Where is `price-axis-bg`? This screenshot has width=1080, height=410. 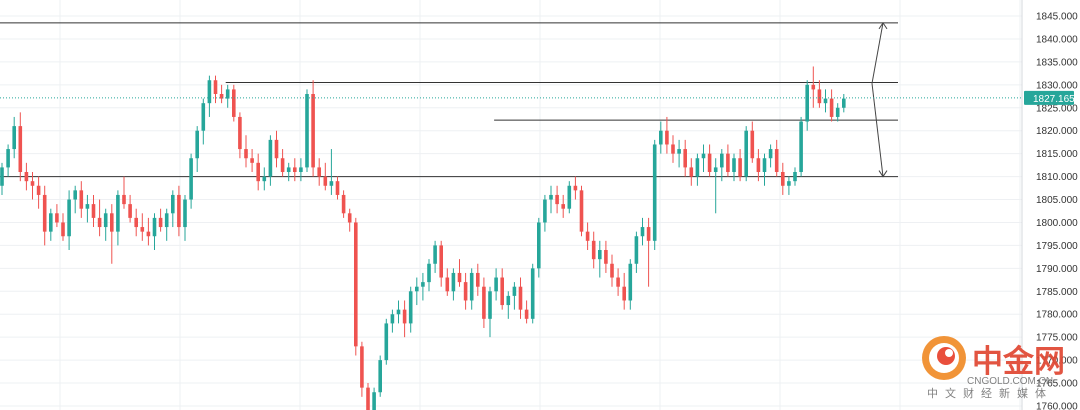
price-axis-bg is located at coordinates (1051, 205).